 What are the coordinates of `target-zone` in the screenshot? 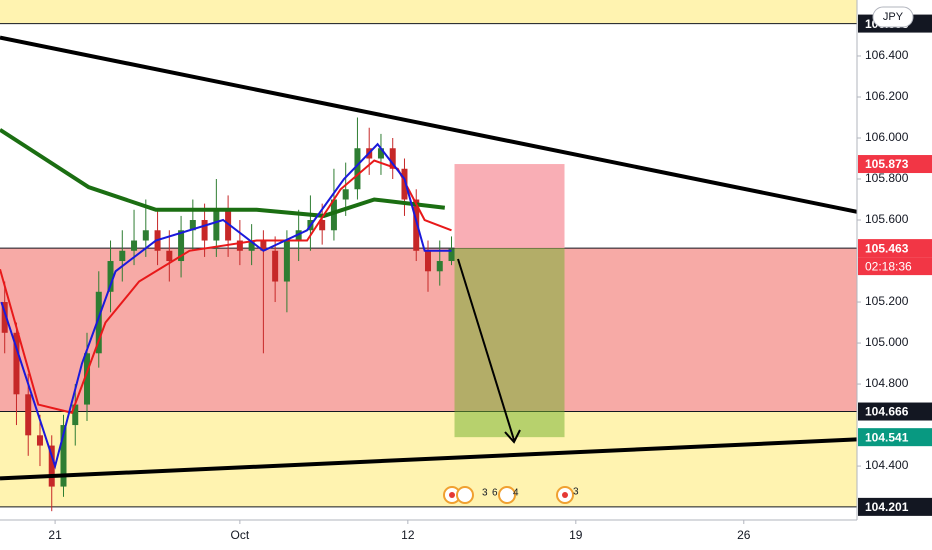 It's located at (509, 343).